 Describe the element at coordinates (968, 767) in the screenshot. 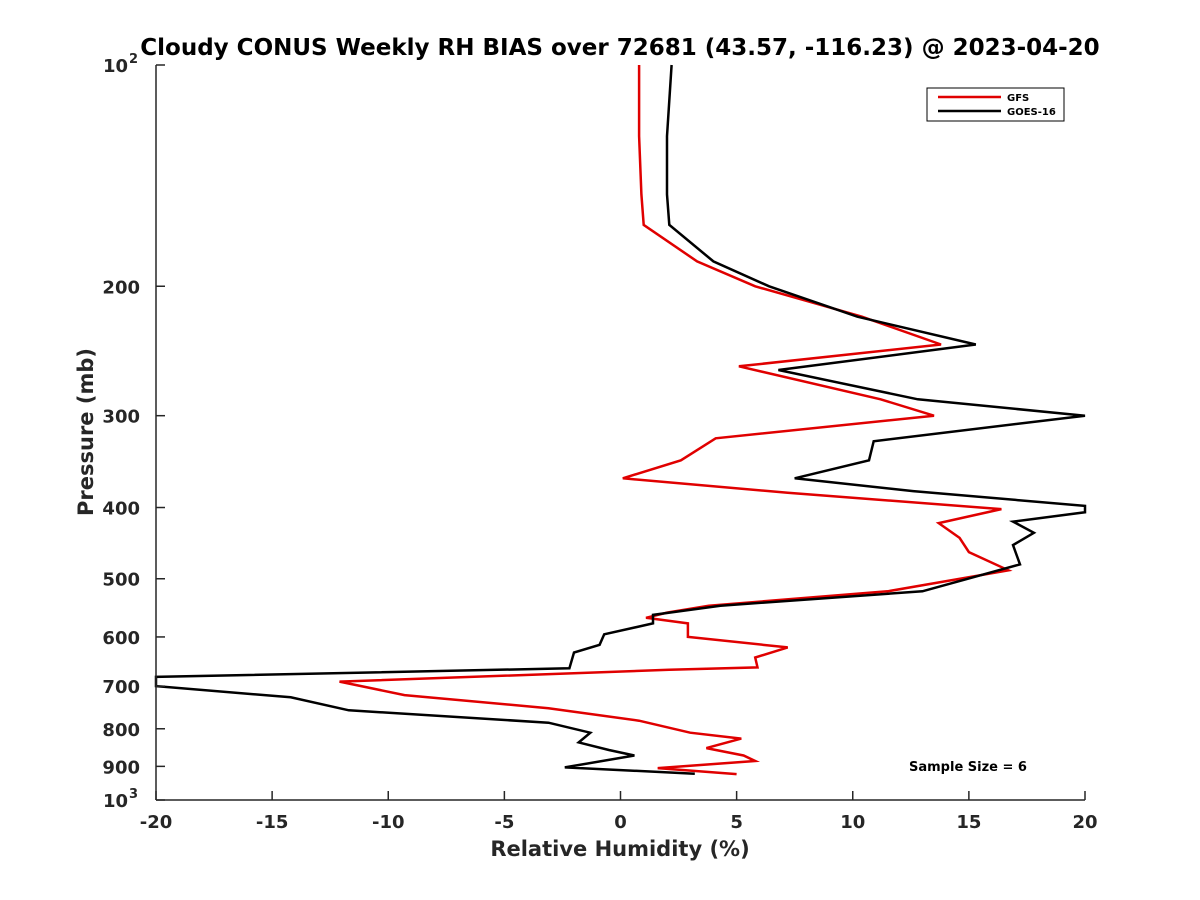

I see `sample-size-annotation: Sample Size = 6` at that location.